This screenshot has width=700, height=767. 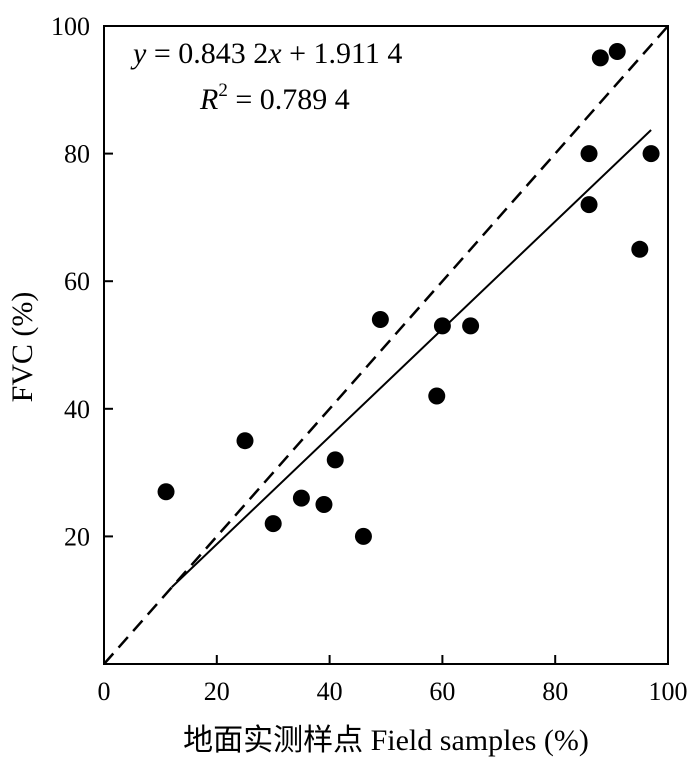 I want to click on eq-suffix: + 1.911 4, so click(x=342, y=53).